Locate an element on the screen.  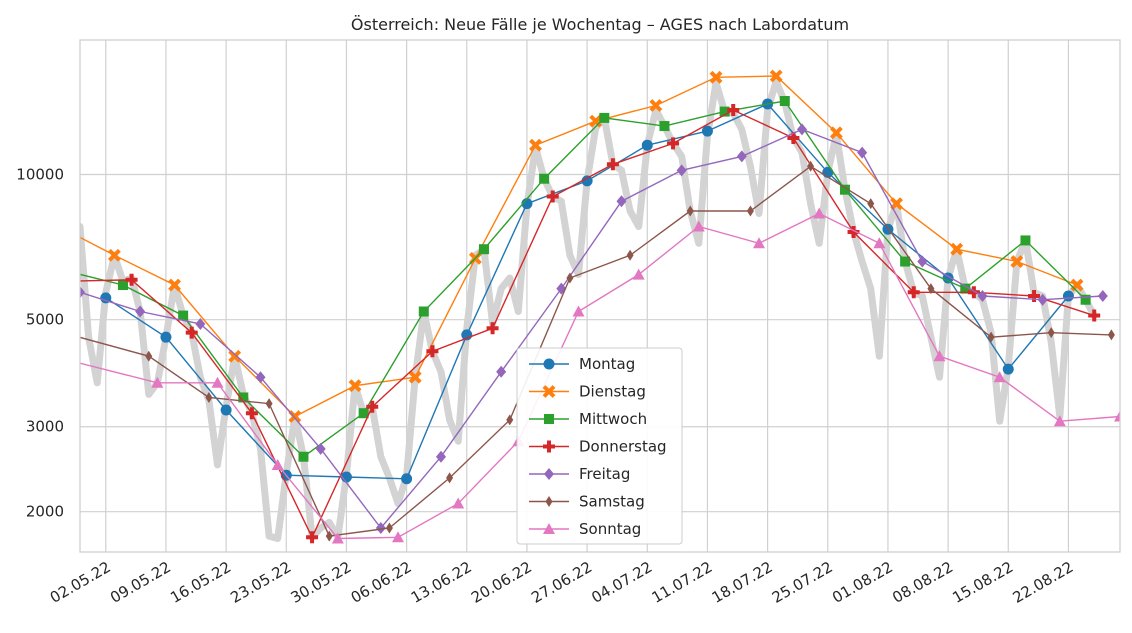
legend-label: Samstag is located at coordinates (612, 502).